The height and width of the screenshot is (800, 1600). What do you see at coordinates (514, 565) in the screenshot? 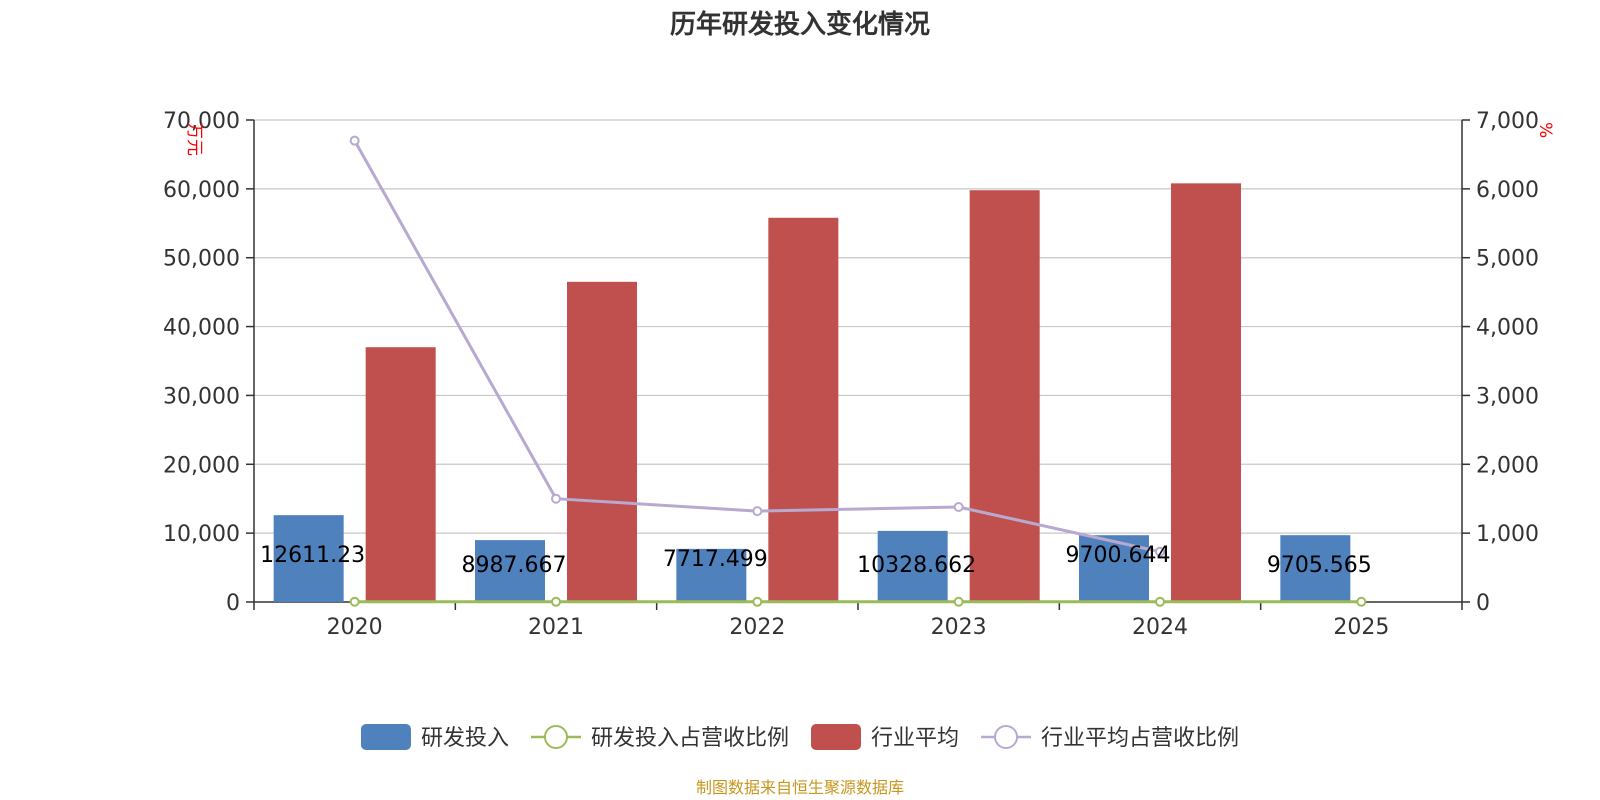
I see `data-label: 8987.667` at bounding box center [514, 565].